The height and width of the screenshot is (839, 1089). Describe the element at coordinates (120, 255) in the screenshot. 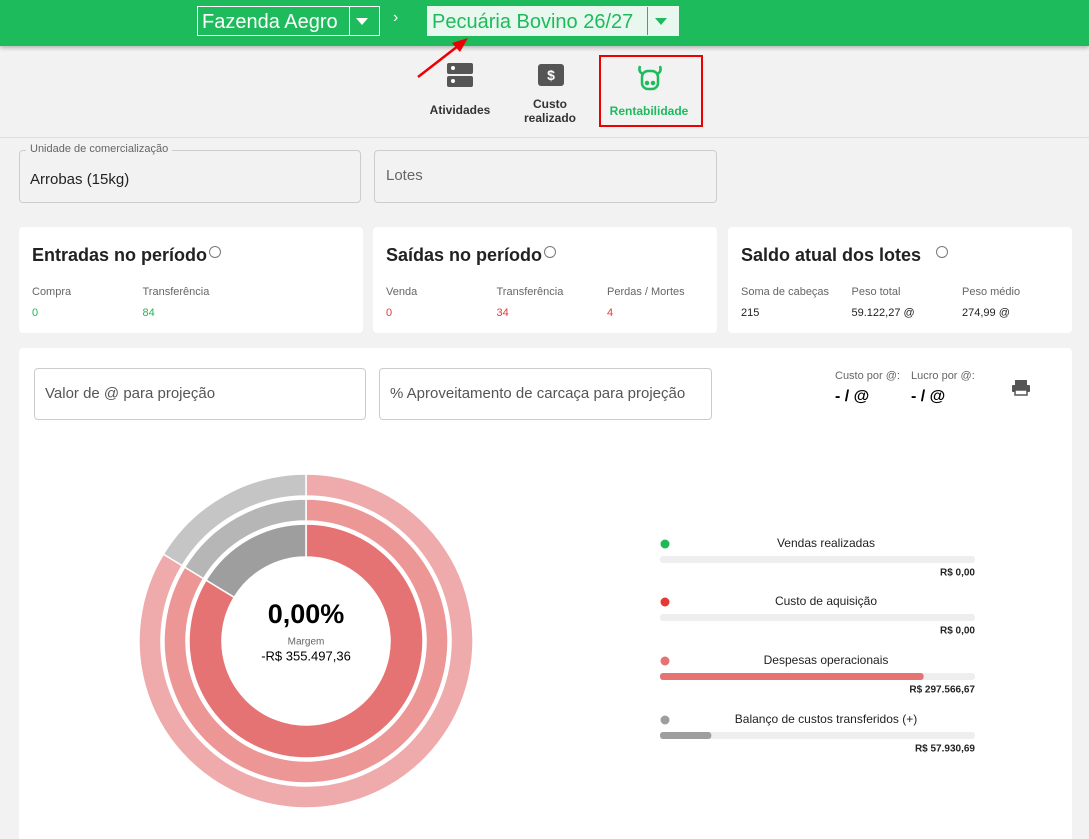

I see `card-title: Entradas no período` at that location.